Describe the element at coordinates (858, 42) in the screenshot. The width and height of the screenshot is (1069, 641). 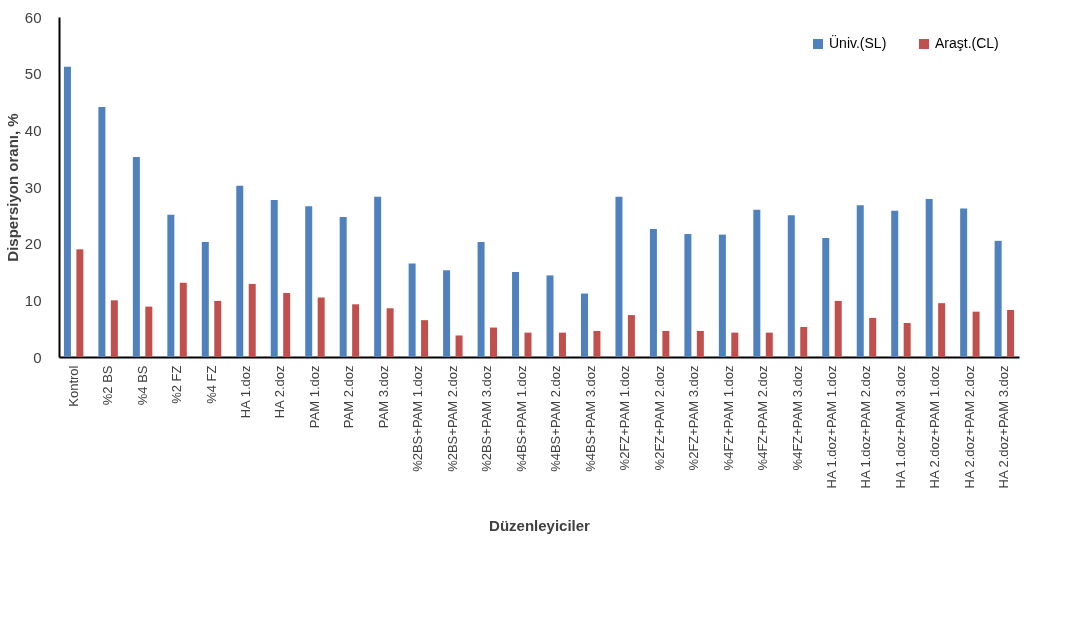
I see `legend-label: Üniv.(SL)` at that location.